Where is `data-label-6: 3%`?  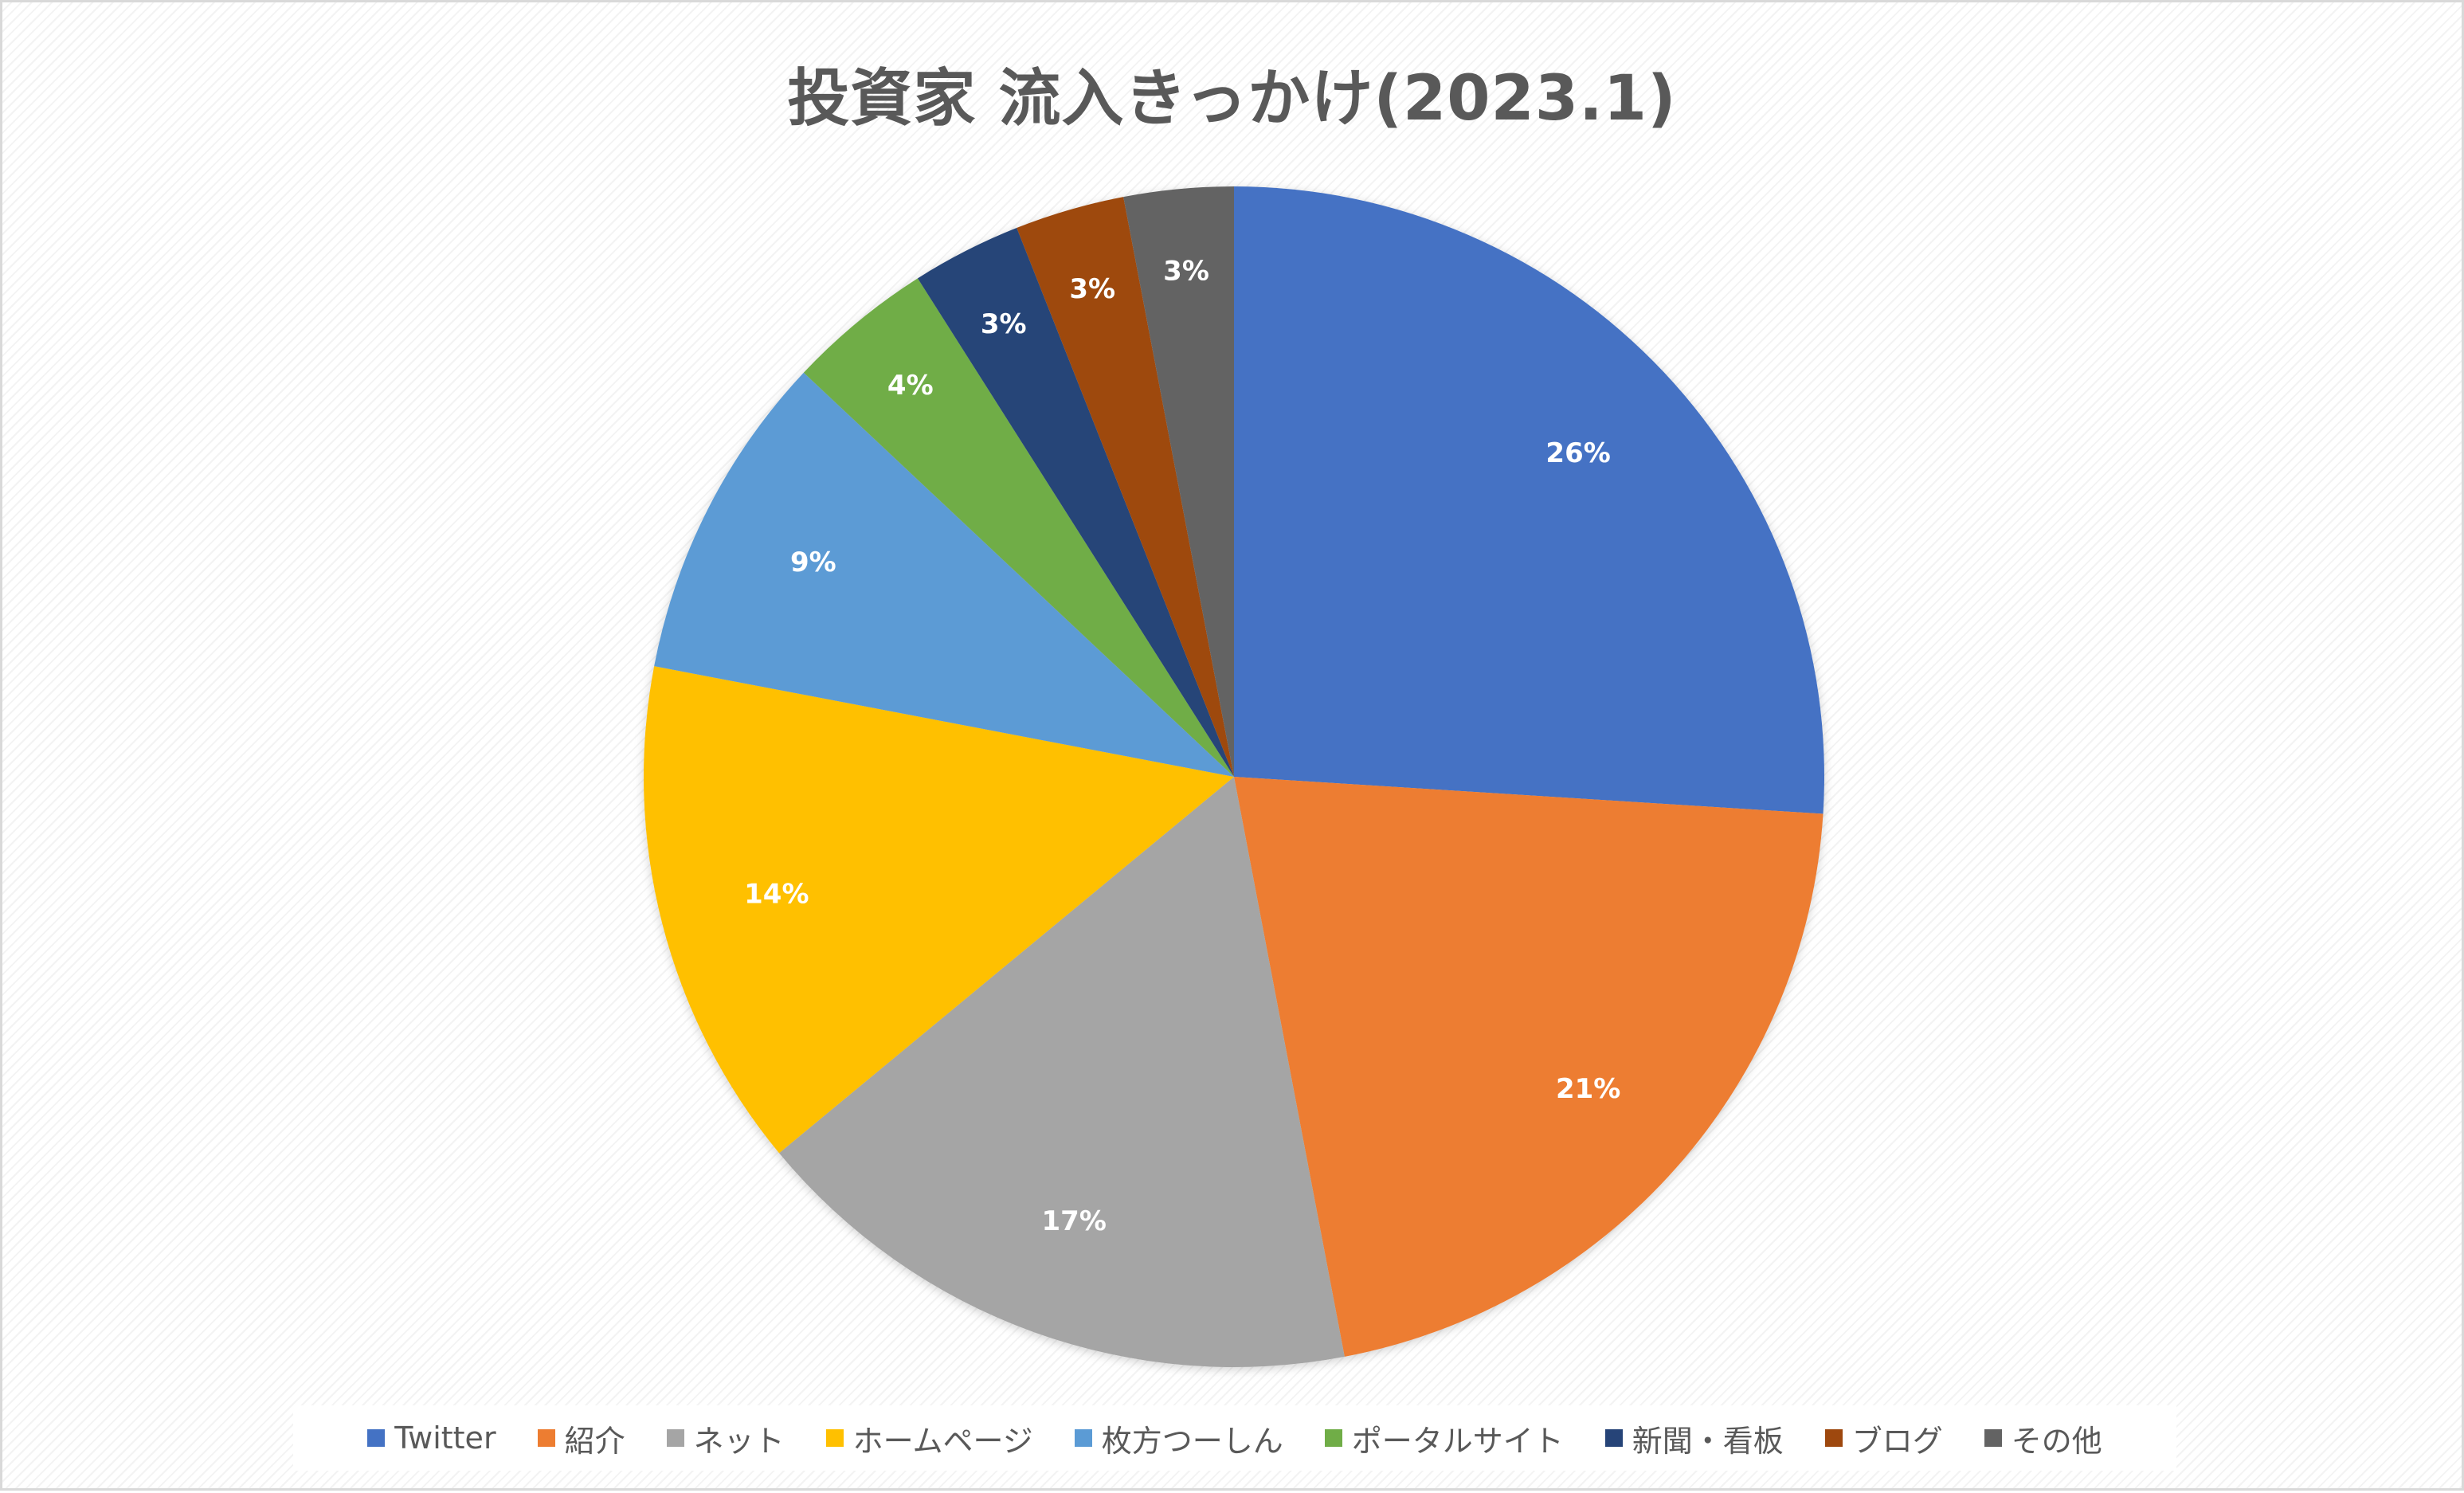
data-label-6: 3% is located at coordinates (1004, 324).